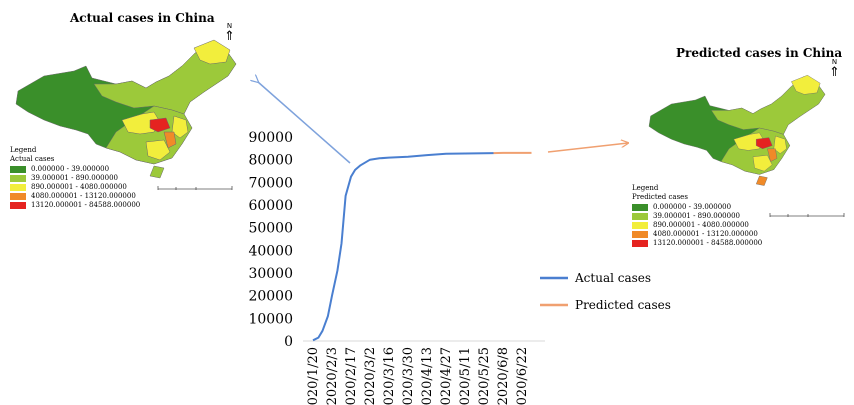  I want to click on chart-series, so click(422, 246).